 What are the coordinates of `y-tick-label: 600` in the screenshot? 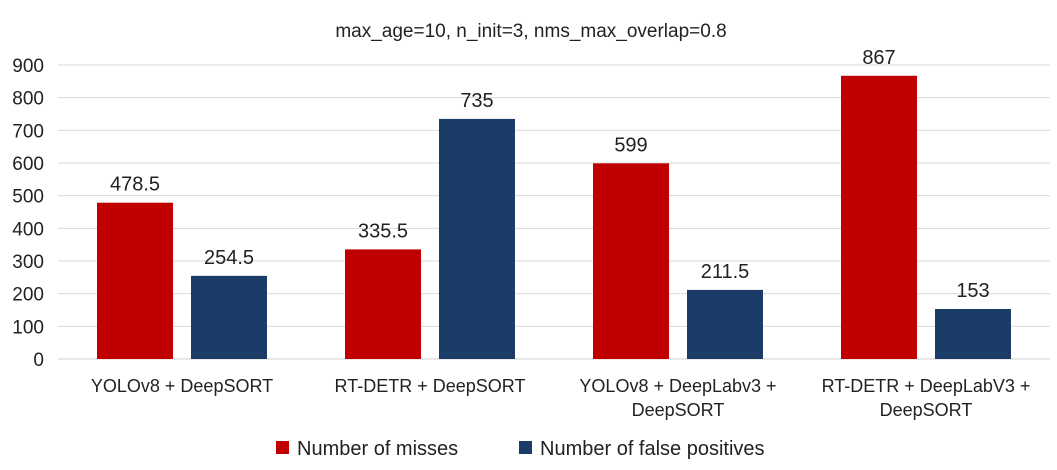 It's located at (28, 164).